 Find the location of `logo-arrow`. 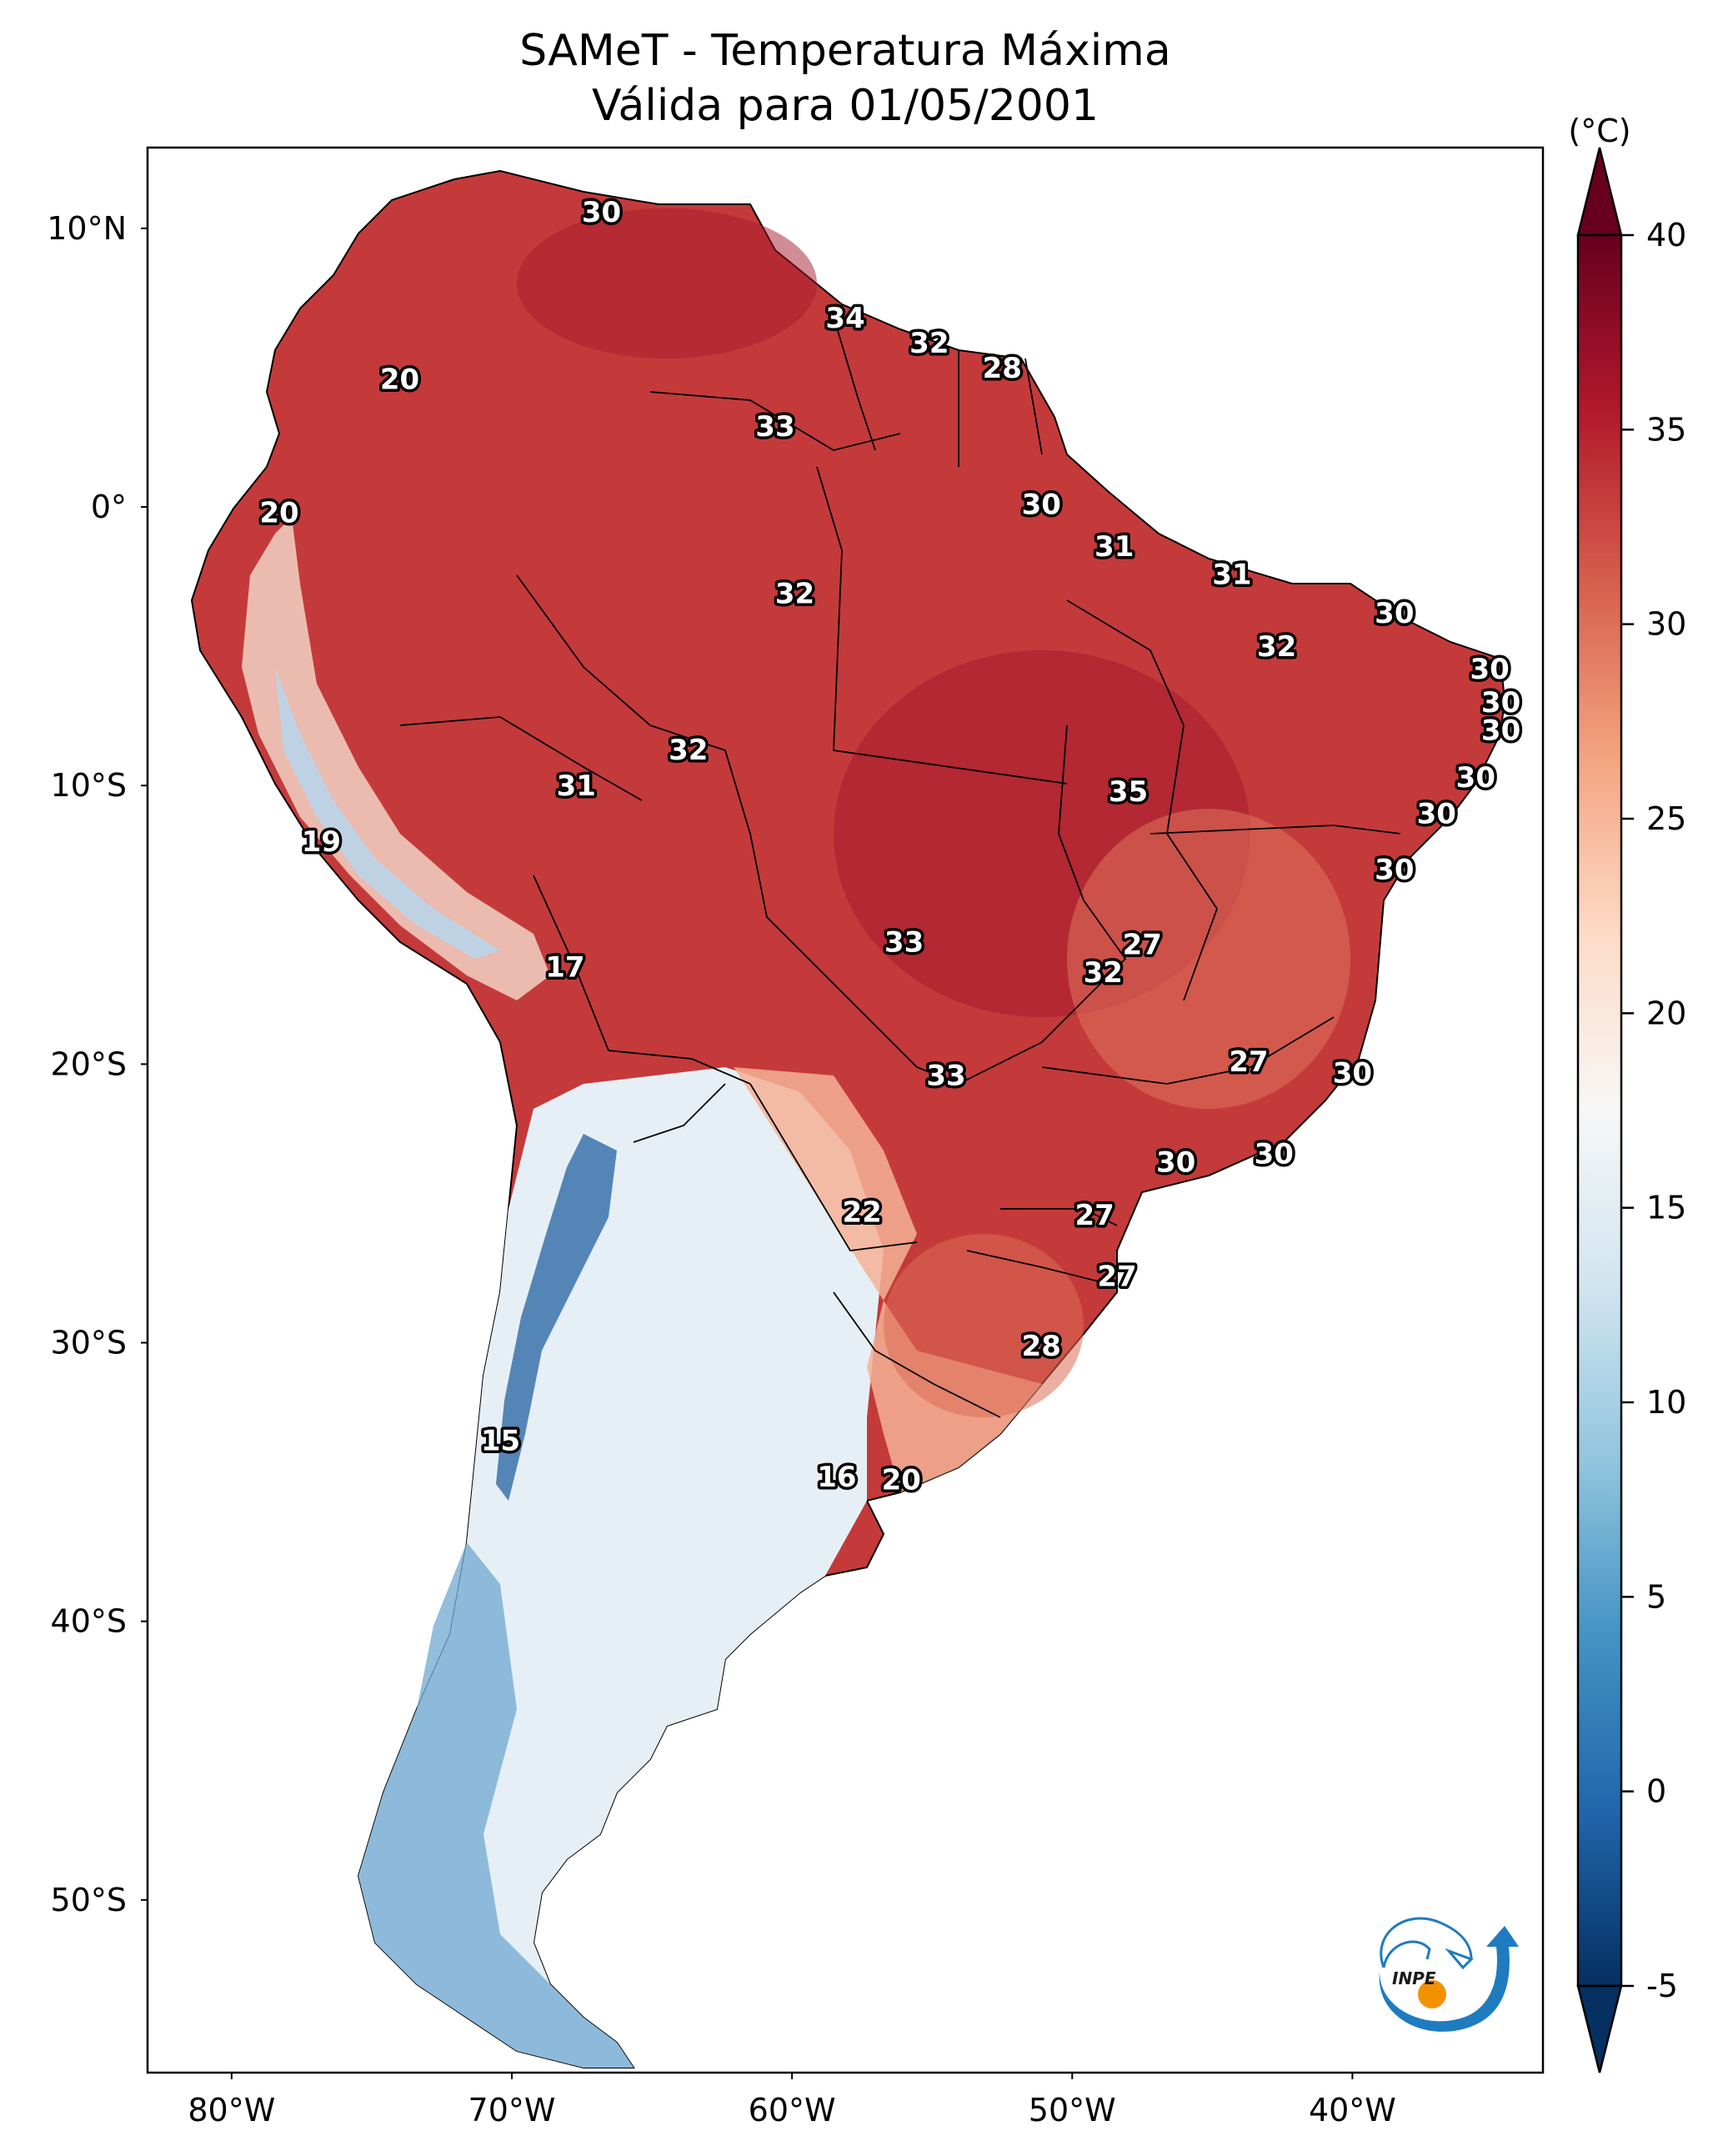

logo-arrow is located at coordinates (1449, 1979).